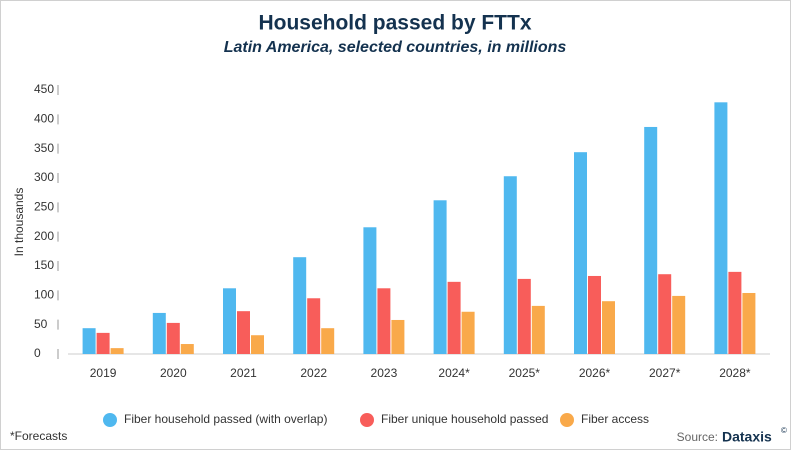 Image resolution: width=791 pixels, height=450 pixels. What do you see at coordinates (615, 419) in the screenshot?
I see `legend-label: Fiber access` at bounding box center [615, 419].